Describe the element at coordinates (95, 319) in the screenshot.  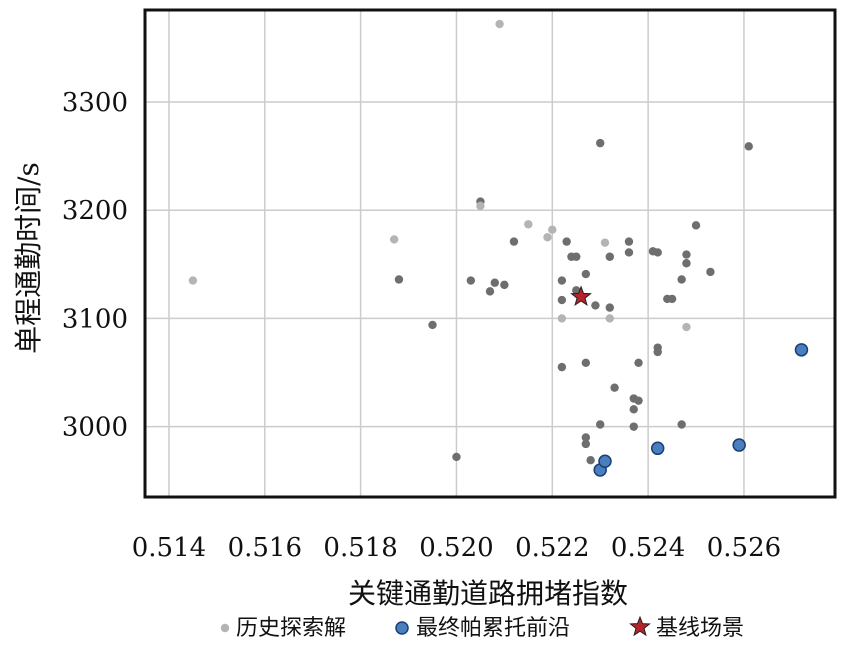
I see `y-tick-label: 3100` at that location.